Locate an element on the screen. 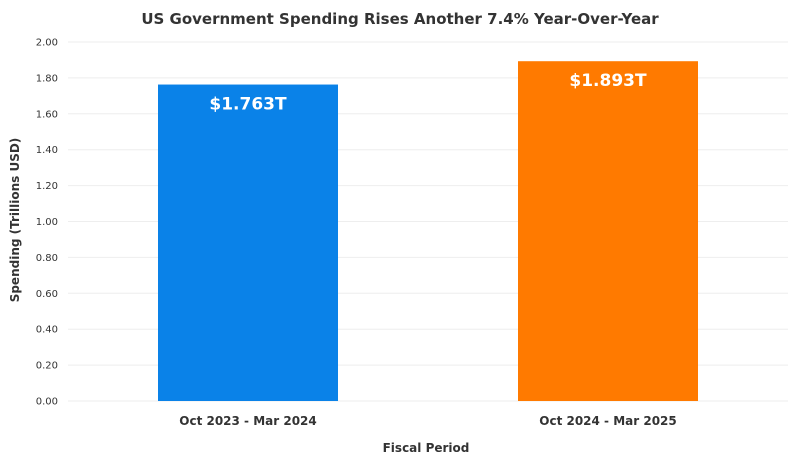 The image size is (800, 462). x-axis-label: Fiscal Period is located at coordinates (426, 448).